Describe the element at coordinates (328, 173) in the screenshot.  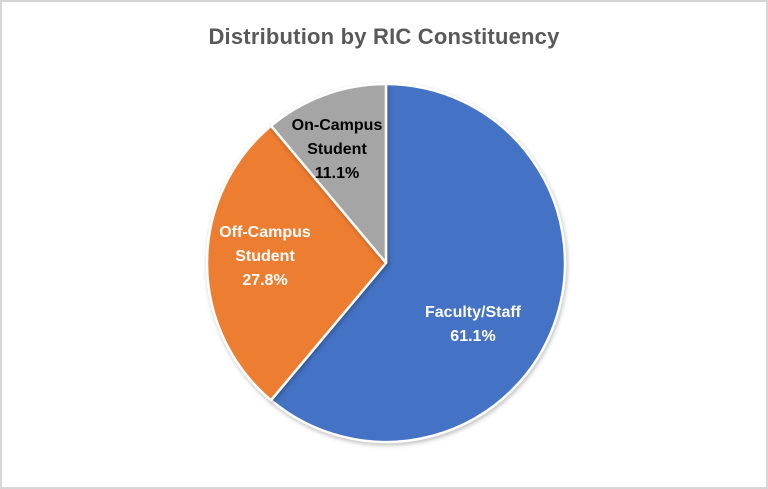
I see `pie-slice-on-campus-student` at that location.